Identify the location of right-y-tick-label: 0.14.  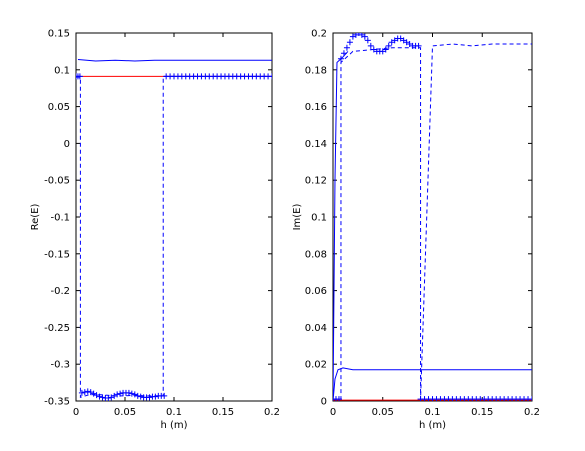
(316, 144).